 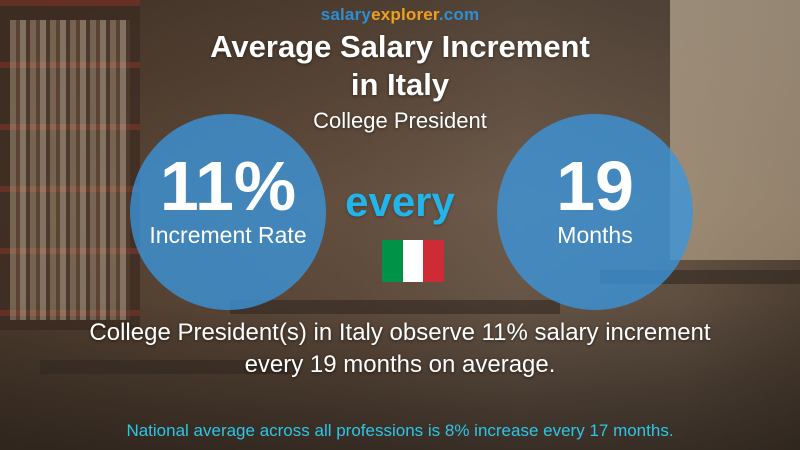 I want to click on flag-stripe-red, so click(x=434, y=261).